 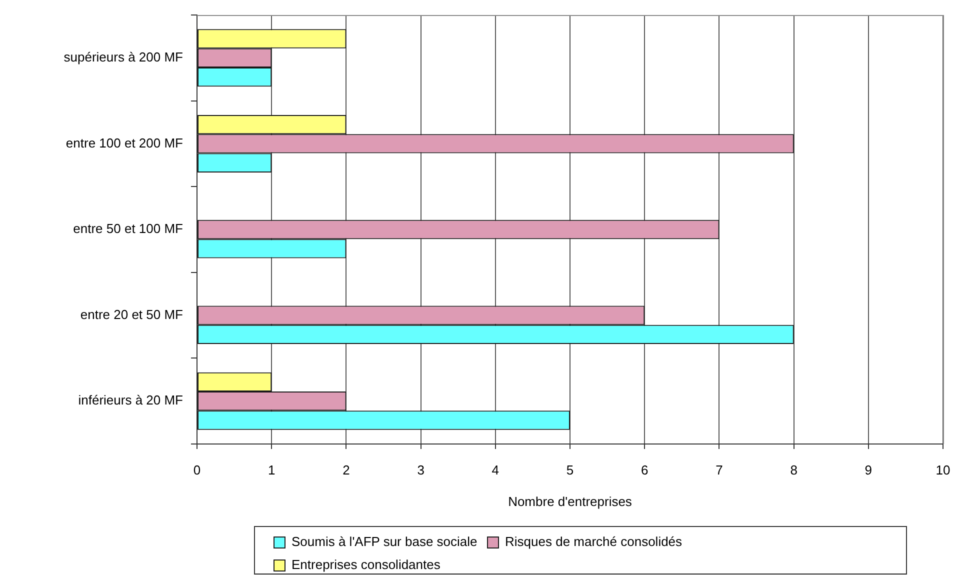 I want to click on x-tick-label: 9, so click(x=868, y=470).